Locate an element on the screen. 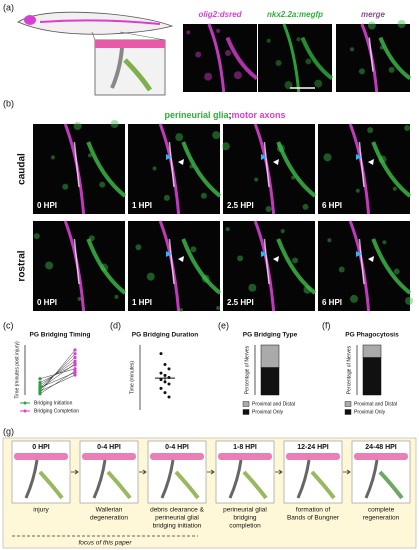  panel-label: (e) is located at coordinates (223, 325).